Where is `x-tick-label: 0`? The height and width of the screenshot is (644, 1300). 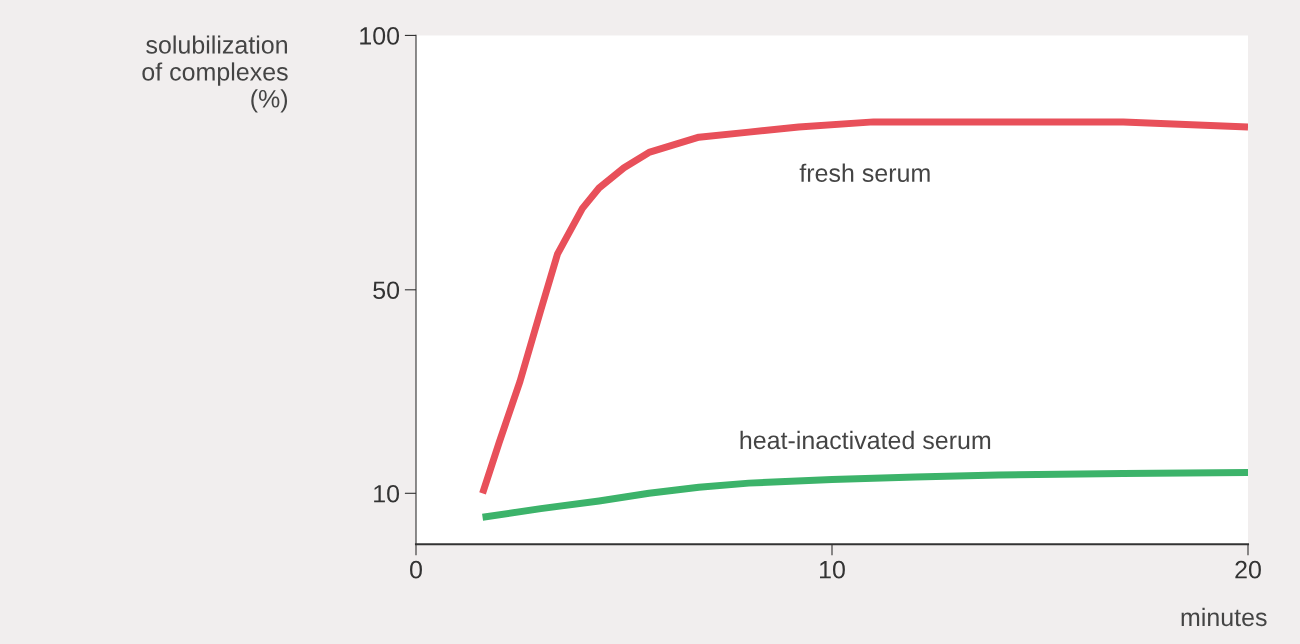 x-tick-label: 0 is located at coordinates (416, 569).